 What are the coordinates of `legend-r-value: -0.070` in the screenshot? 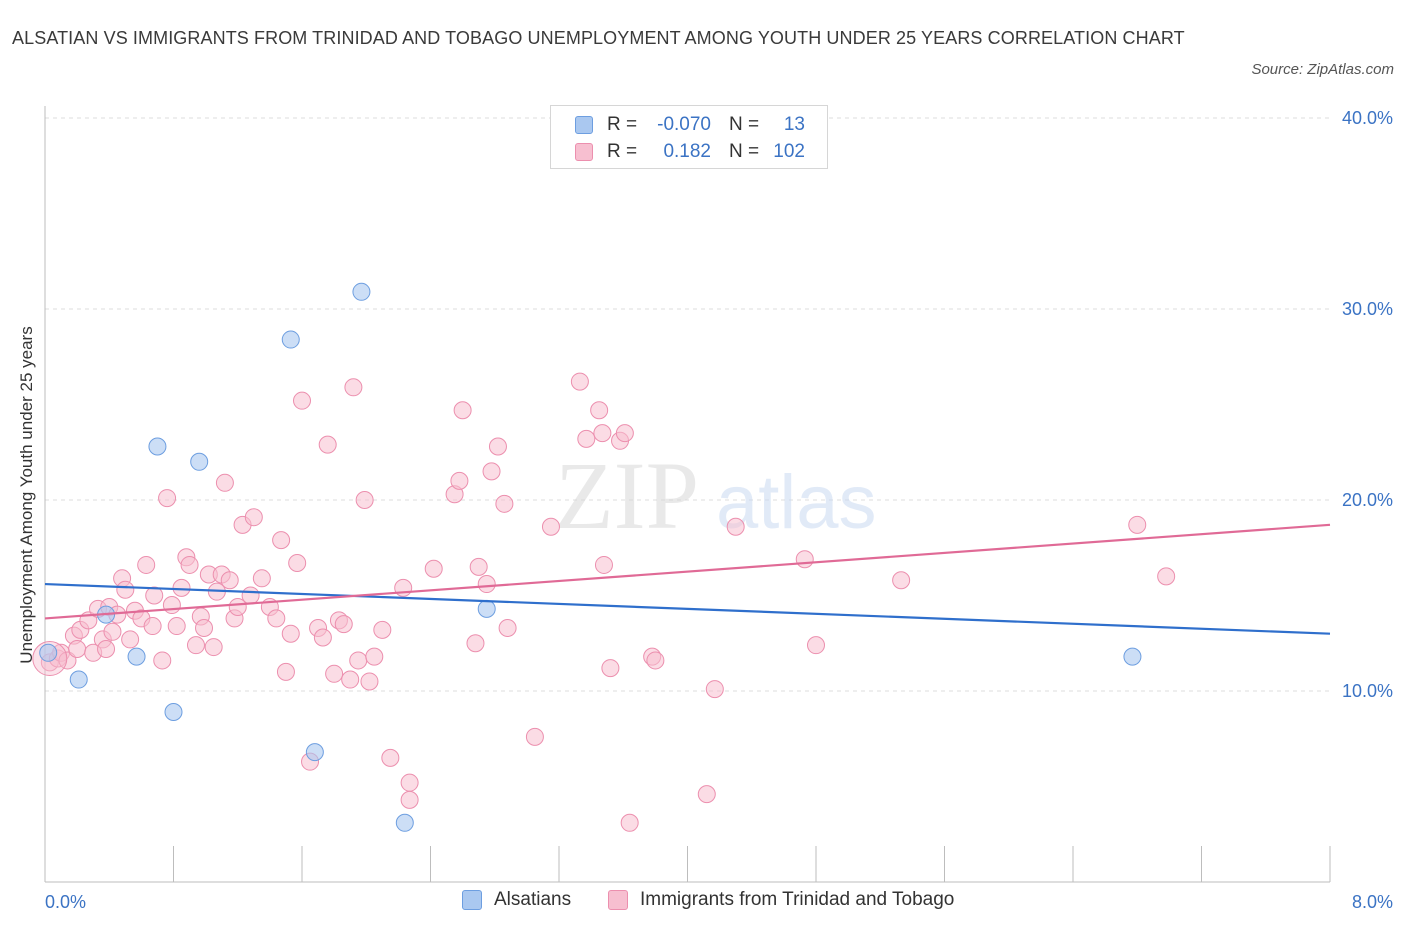 It's located at (684, 124).